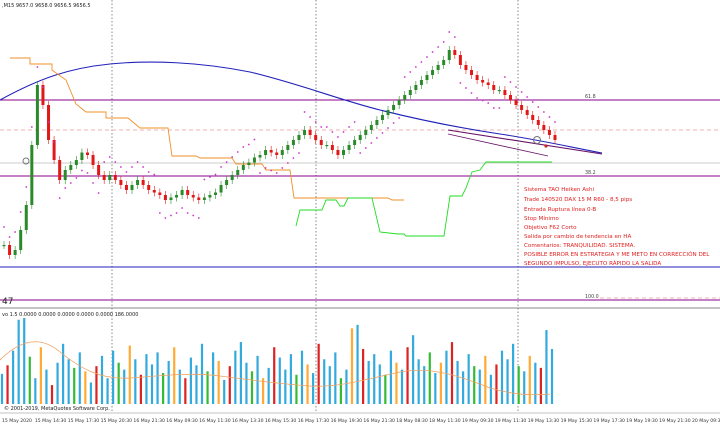  What do you see at coordinates (544, 421) in the screenshot?
I see `time-axis-label: 19 May 13:30` at bounding box center [544, 421].